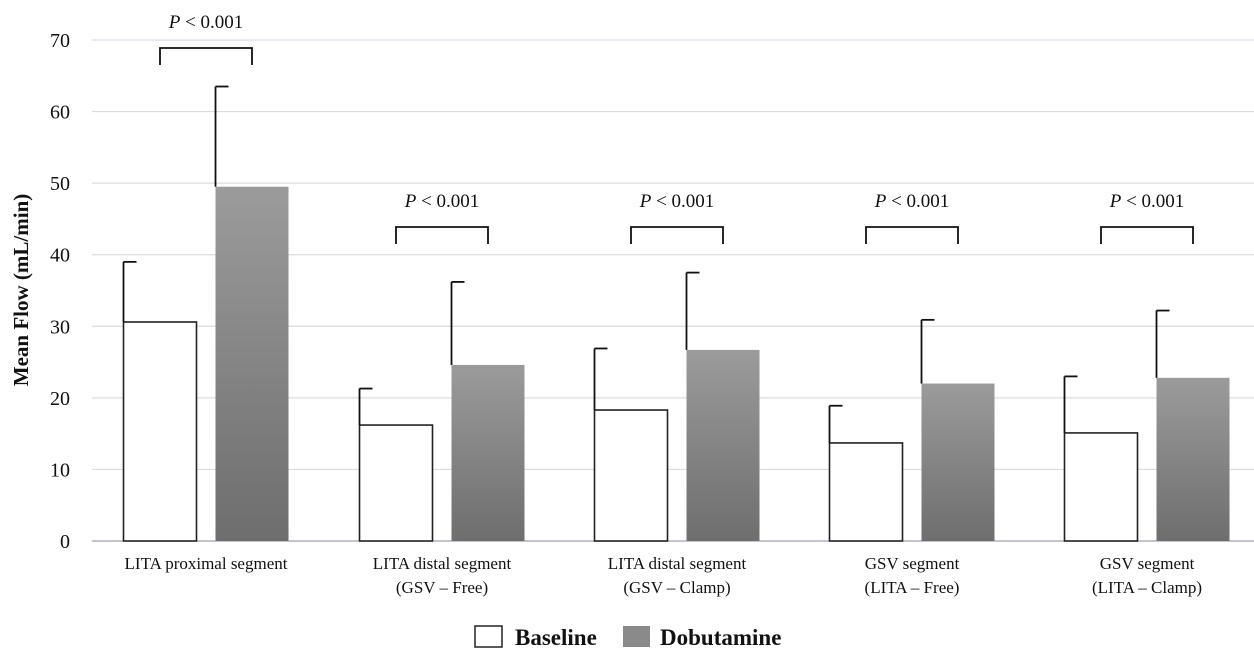 The height and width of the screenshot is (654, 1254). Describe the element at coordinates (1147, 587) in the screenshot. I see `x-tick-label: (LITA – Clamp)` at that location.